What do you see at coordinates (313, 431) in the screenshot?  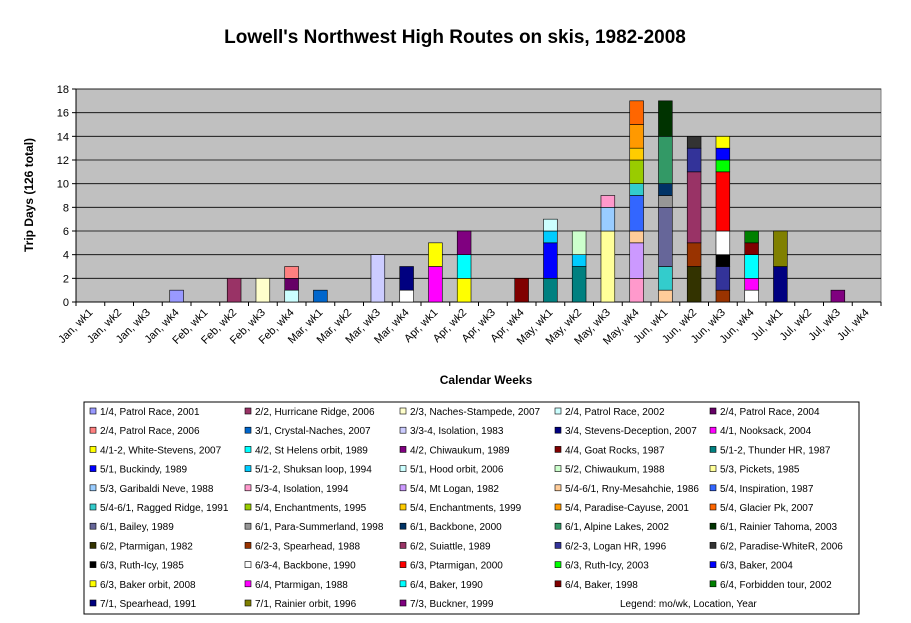 I see `legend-entry: 3/1, Crystal-Naches, 2007` at bounding box center [313, 431].